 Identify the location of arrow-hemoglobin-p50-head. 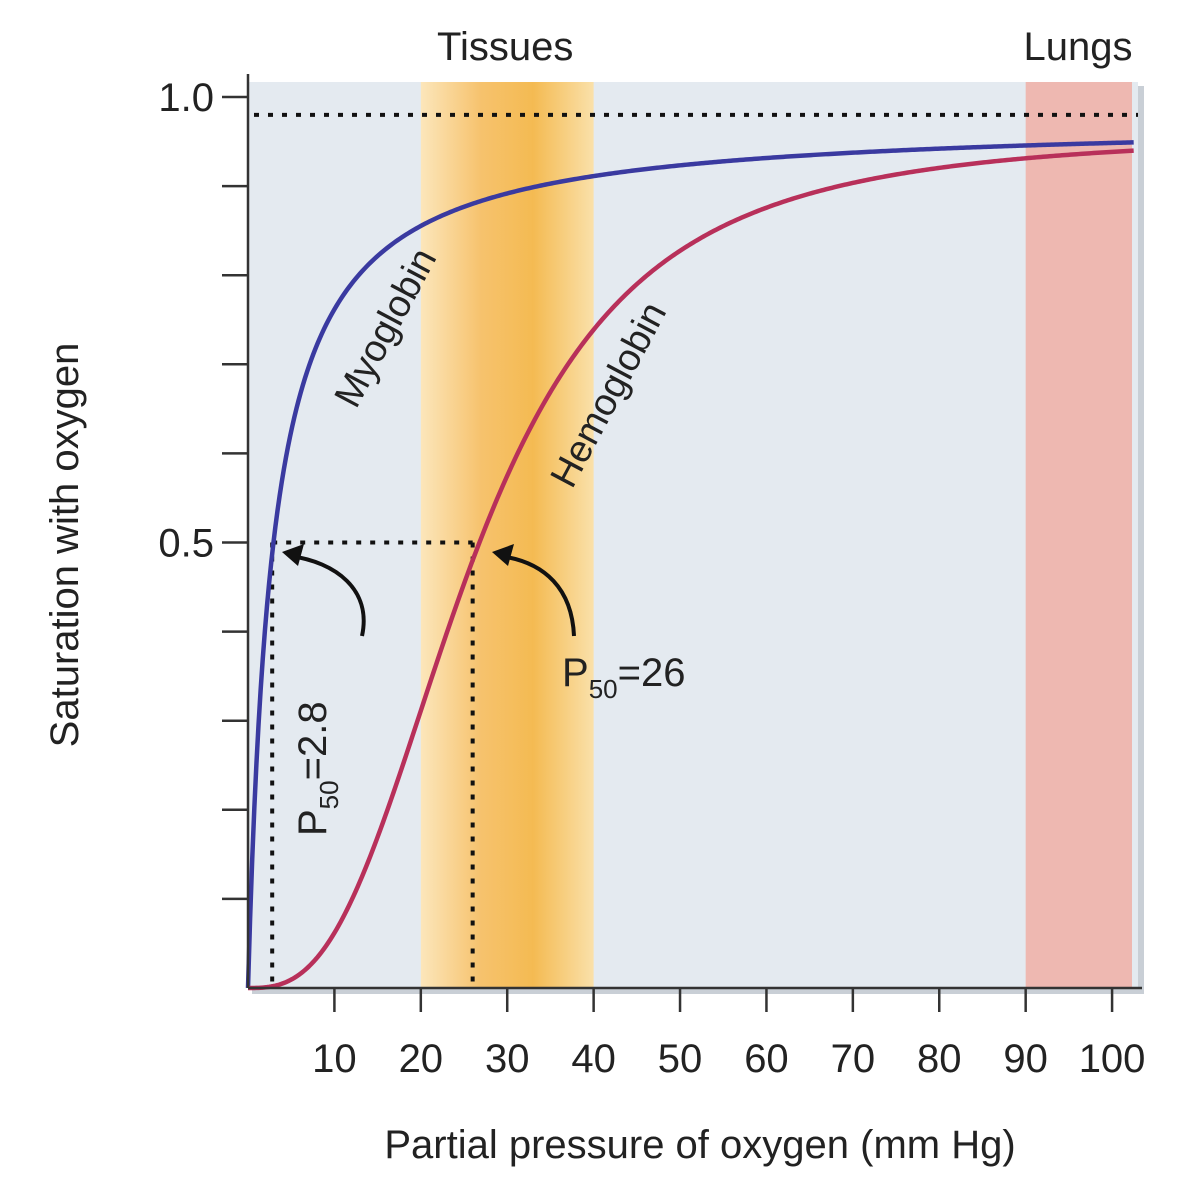
(503, 555).